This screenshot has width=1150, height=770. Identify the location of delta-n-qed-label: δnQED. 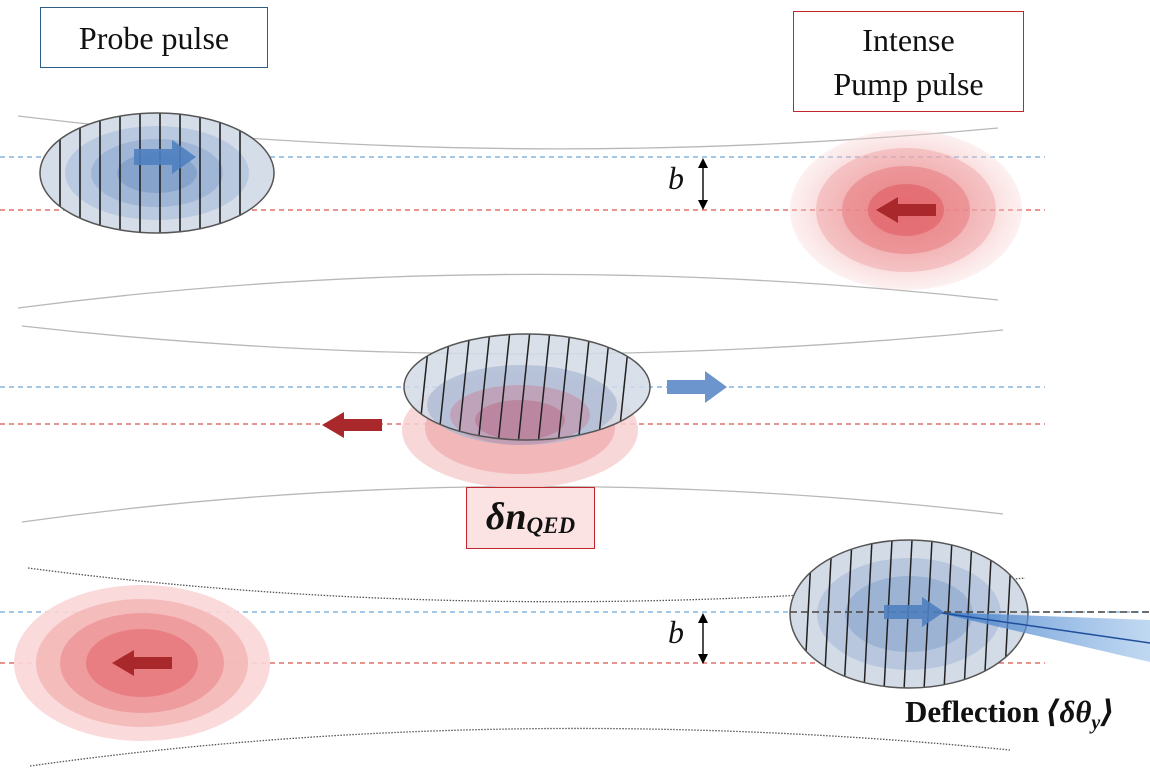
(530, 518).